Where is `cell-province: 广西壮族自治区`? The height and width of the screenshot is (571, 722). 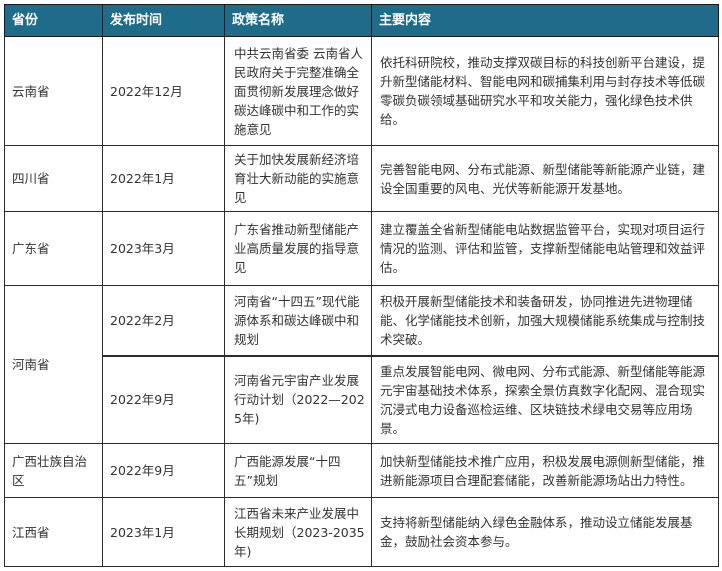
cell-province: 广西壮族自治区 is located at coordinates (53, 470).